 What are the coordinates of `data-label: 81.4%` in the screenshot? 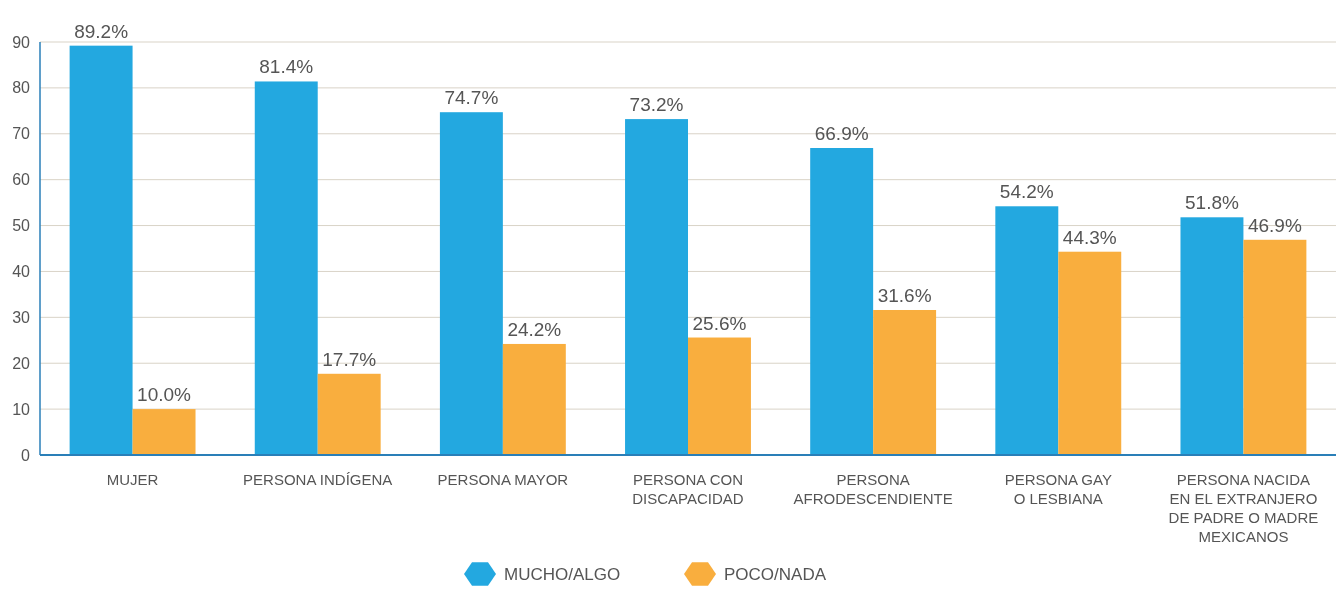 It's located at (286, 67).